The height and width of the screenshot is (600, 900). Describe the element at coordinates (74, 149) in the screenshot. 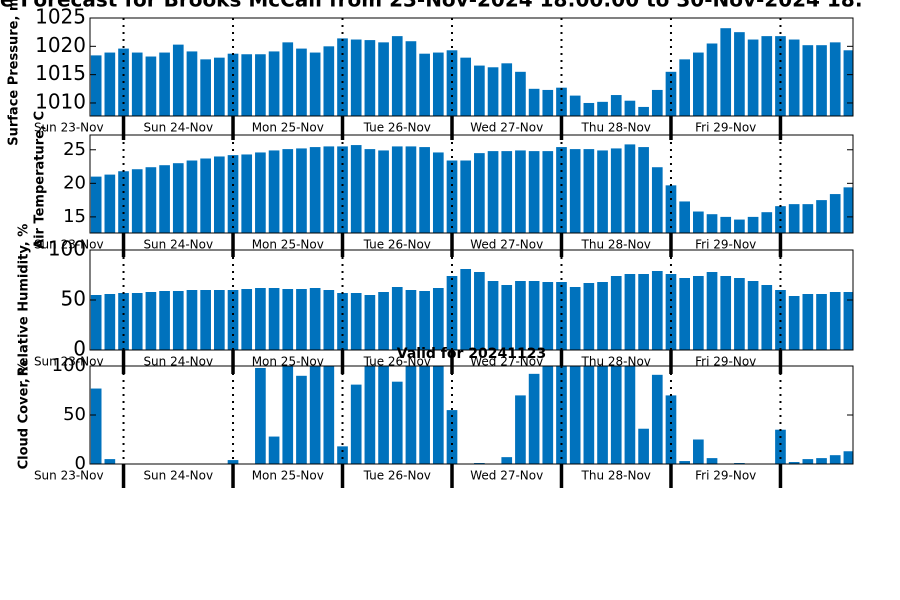

I see `y-tick-label: 25` at that location.